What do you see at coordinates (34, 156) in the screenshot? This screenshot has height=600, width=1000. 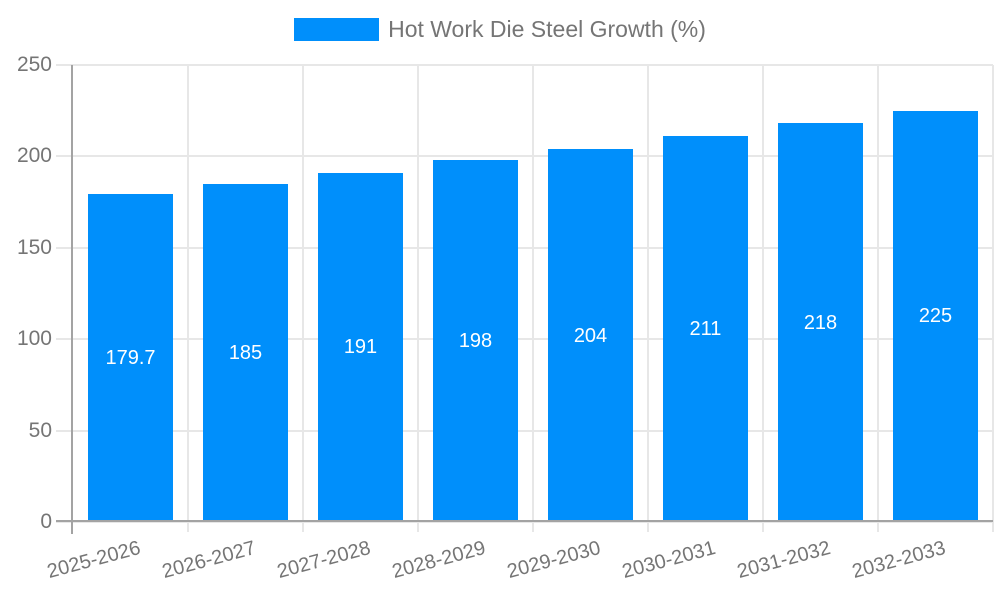 I see `y-axis-tick-label: 200` at bounding box center [34, 156].